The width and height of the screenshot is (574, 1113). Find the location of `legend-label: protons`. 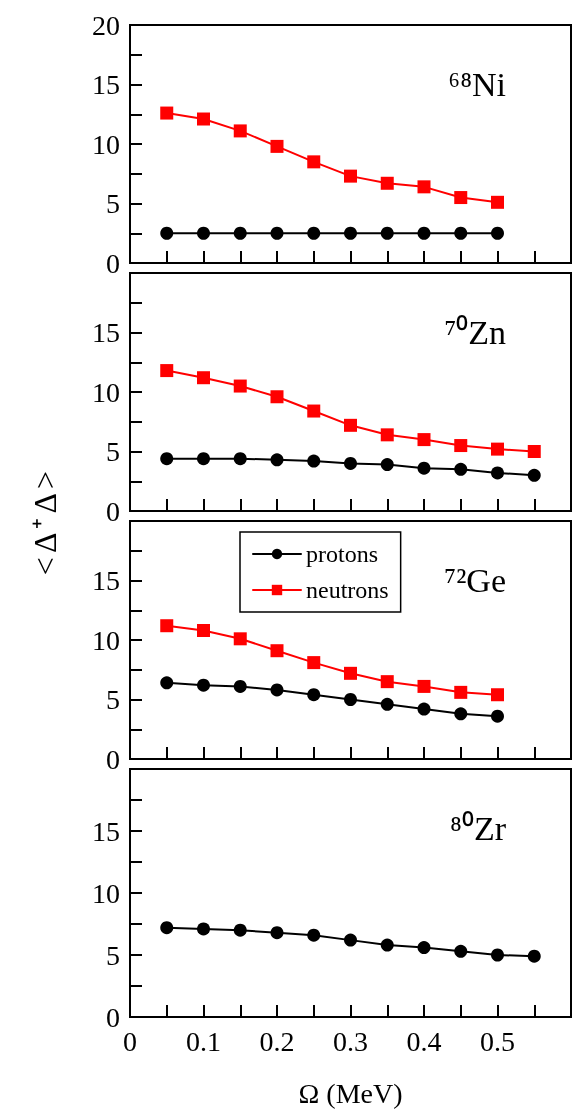

legend-label: protons is located at coordinates (342, 554).